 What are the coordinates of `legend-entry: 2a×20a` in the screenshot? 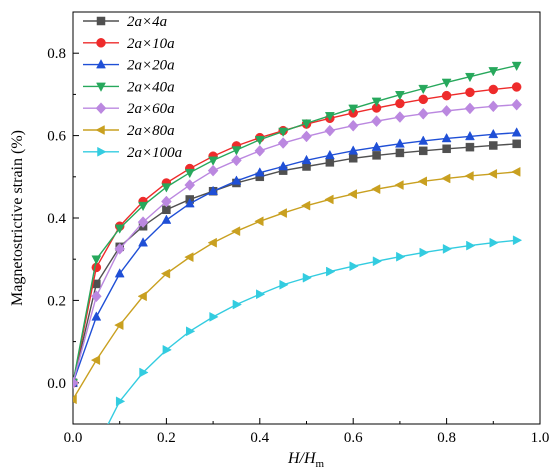 It's located at (129, 66).